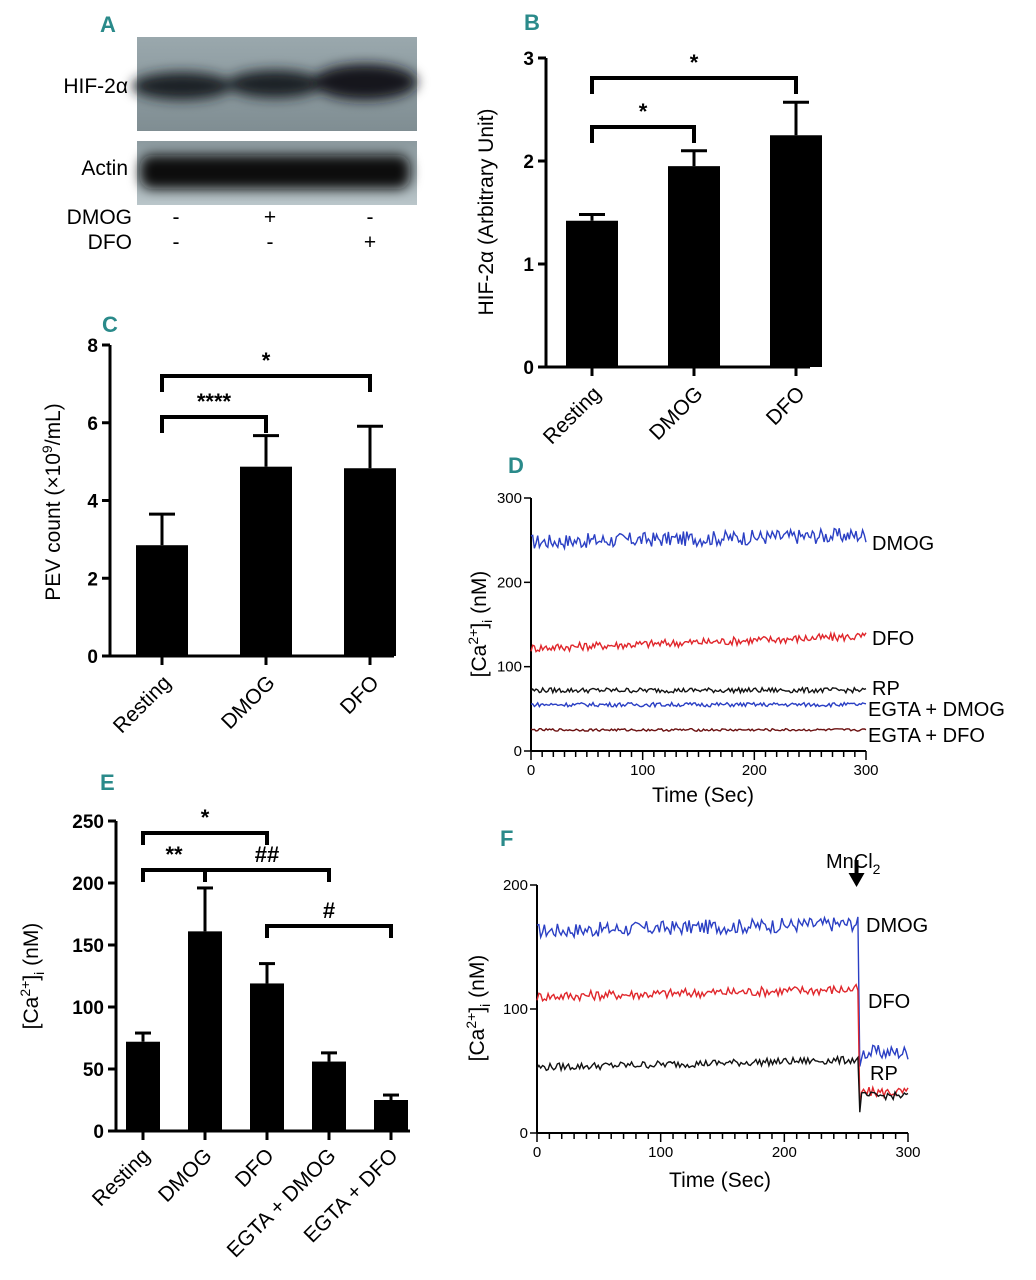 The height and width of the screenshot is (1280, 1036). I want to click on actin-band, so click(275, 172).